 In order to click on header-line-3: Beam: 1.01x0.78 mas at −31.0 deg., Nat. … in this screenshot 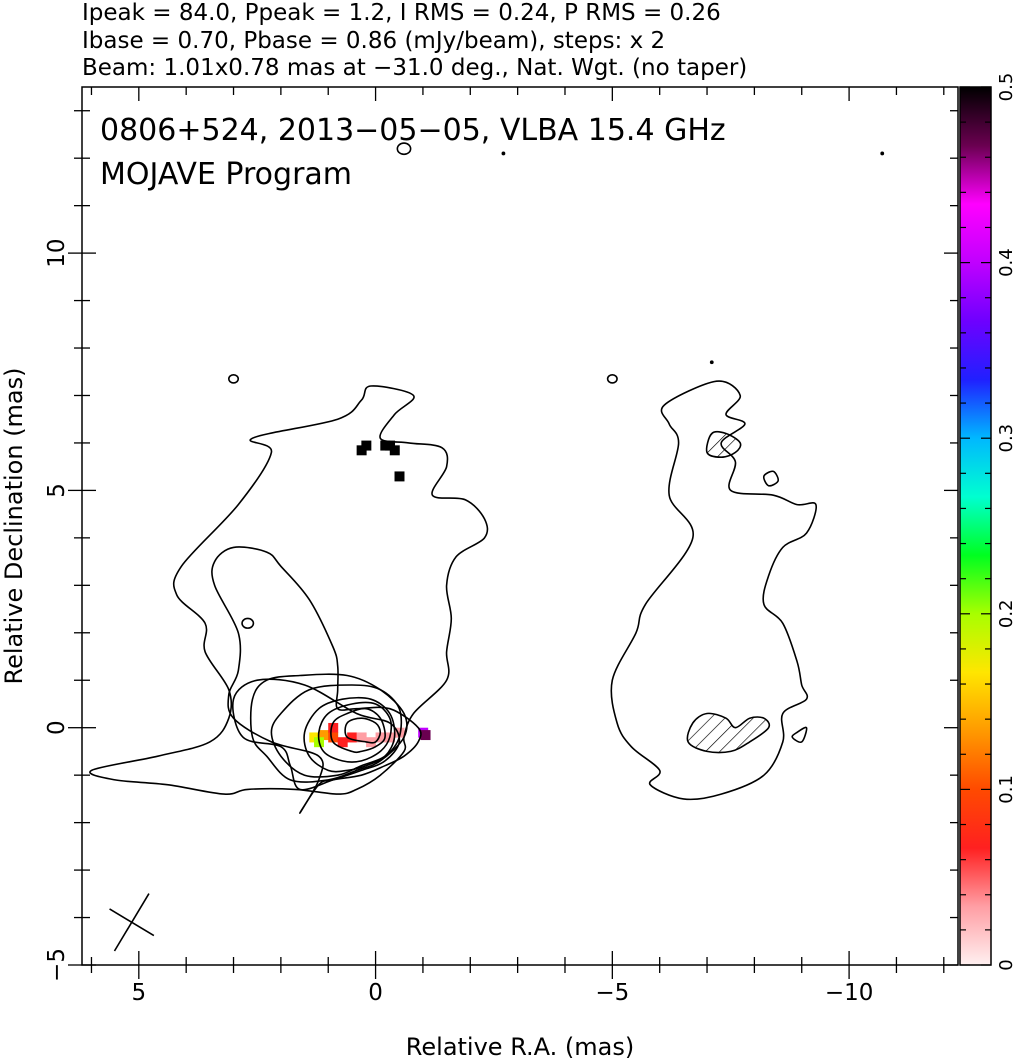, I will do `click(414, 68)`.